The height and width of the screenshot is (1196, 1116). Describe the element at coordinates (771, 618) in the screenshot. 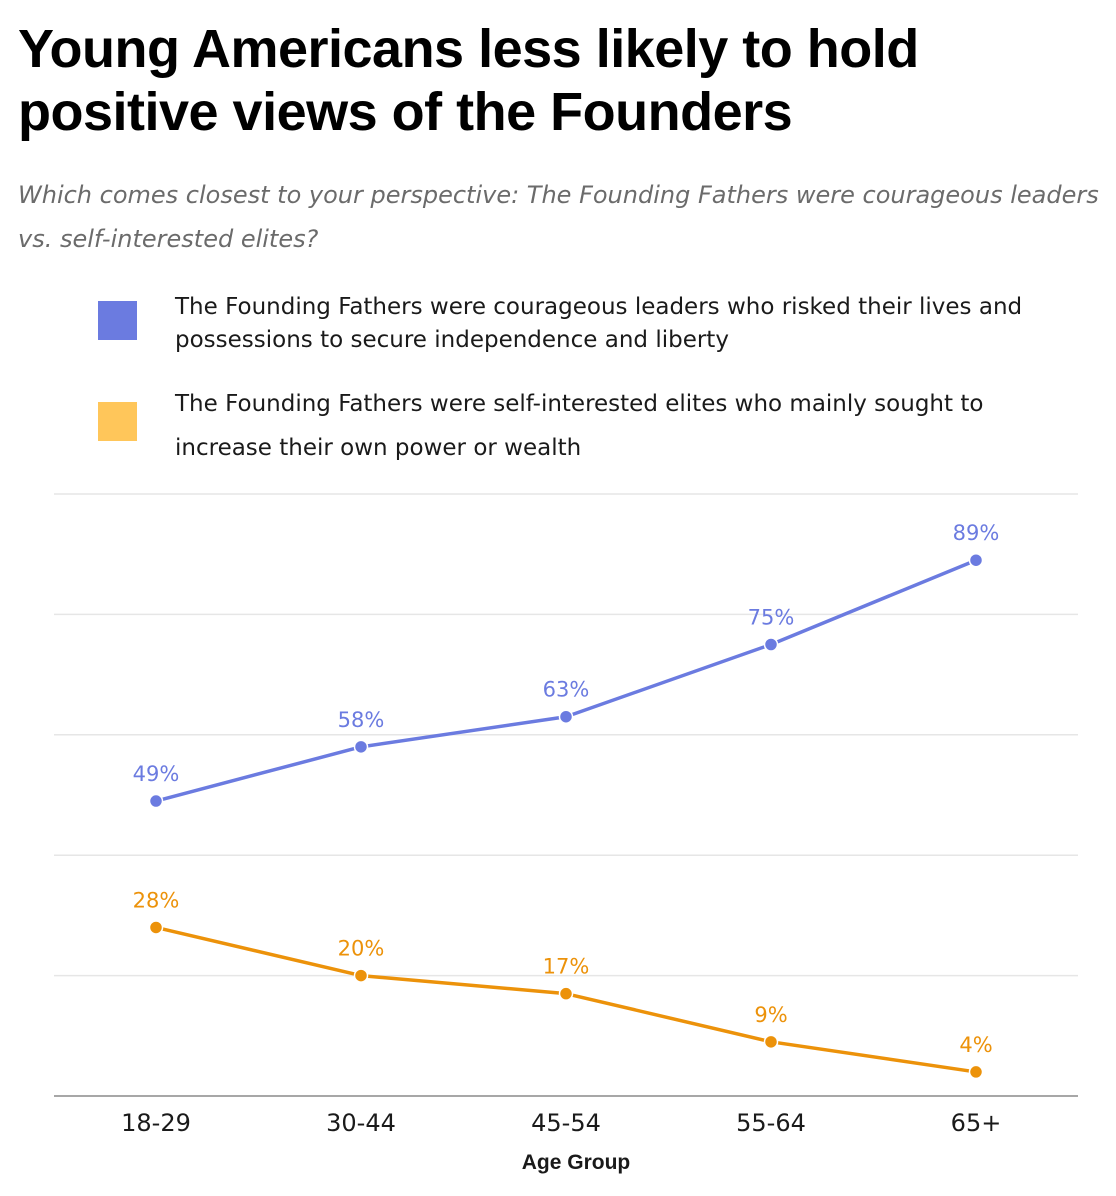

I see `data-label: 75%` at that location.